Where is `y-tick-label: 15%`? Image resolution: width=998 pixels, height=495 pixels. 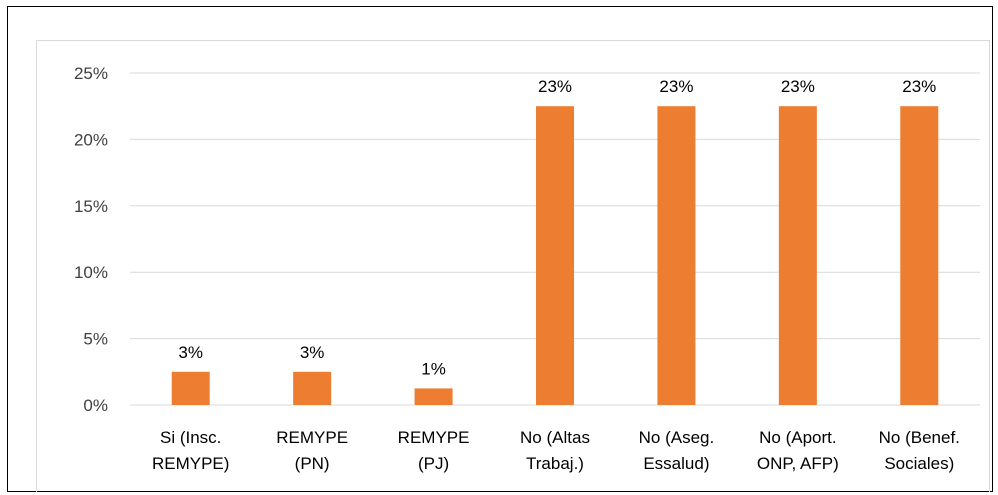 y-tick-label: 15% is located at coordinates (91, 206).